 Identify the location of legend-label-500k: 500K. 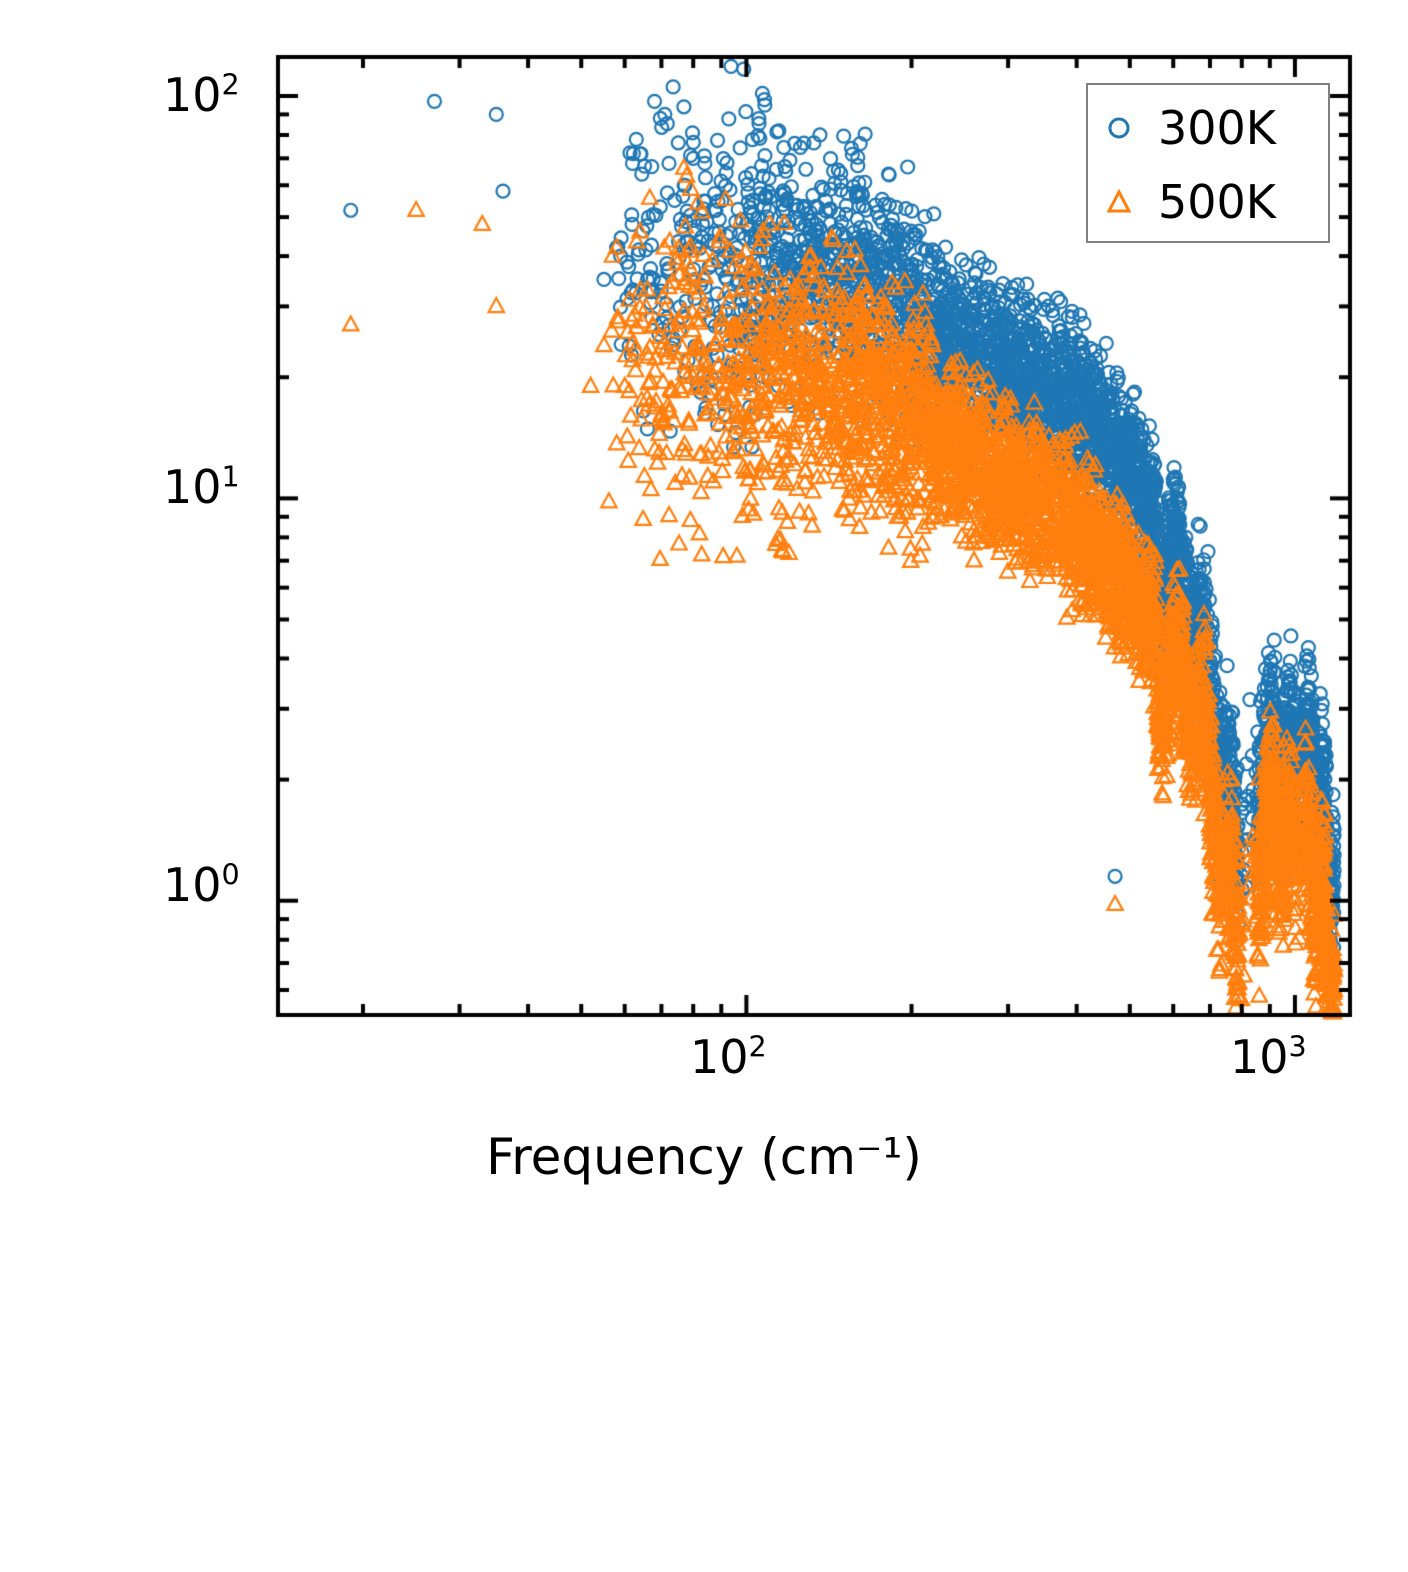
(1217, 202).